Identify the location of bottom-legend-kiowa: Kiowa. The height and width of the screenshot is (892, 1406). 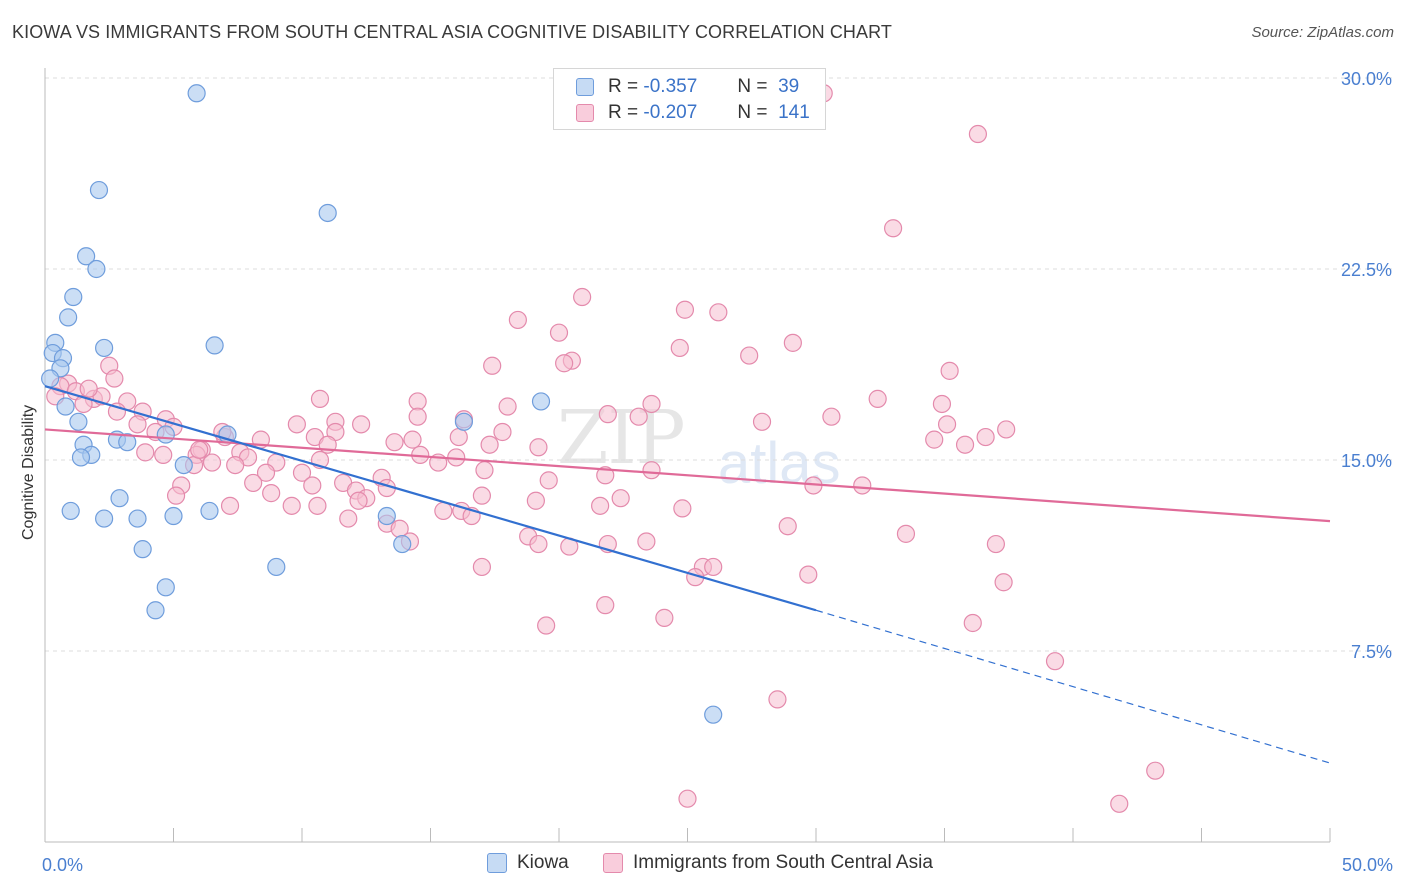
(528, 863).